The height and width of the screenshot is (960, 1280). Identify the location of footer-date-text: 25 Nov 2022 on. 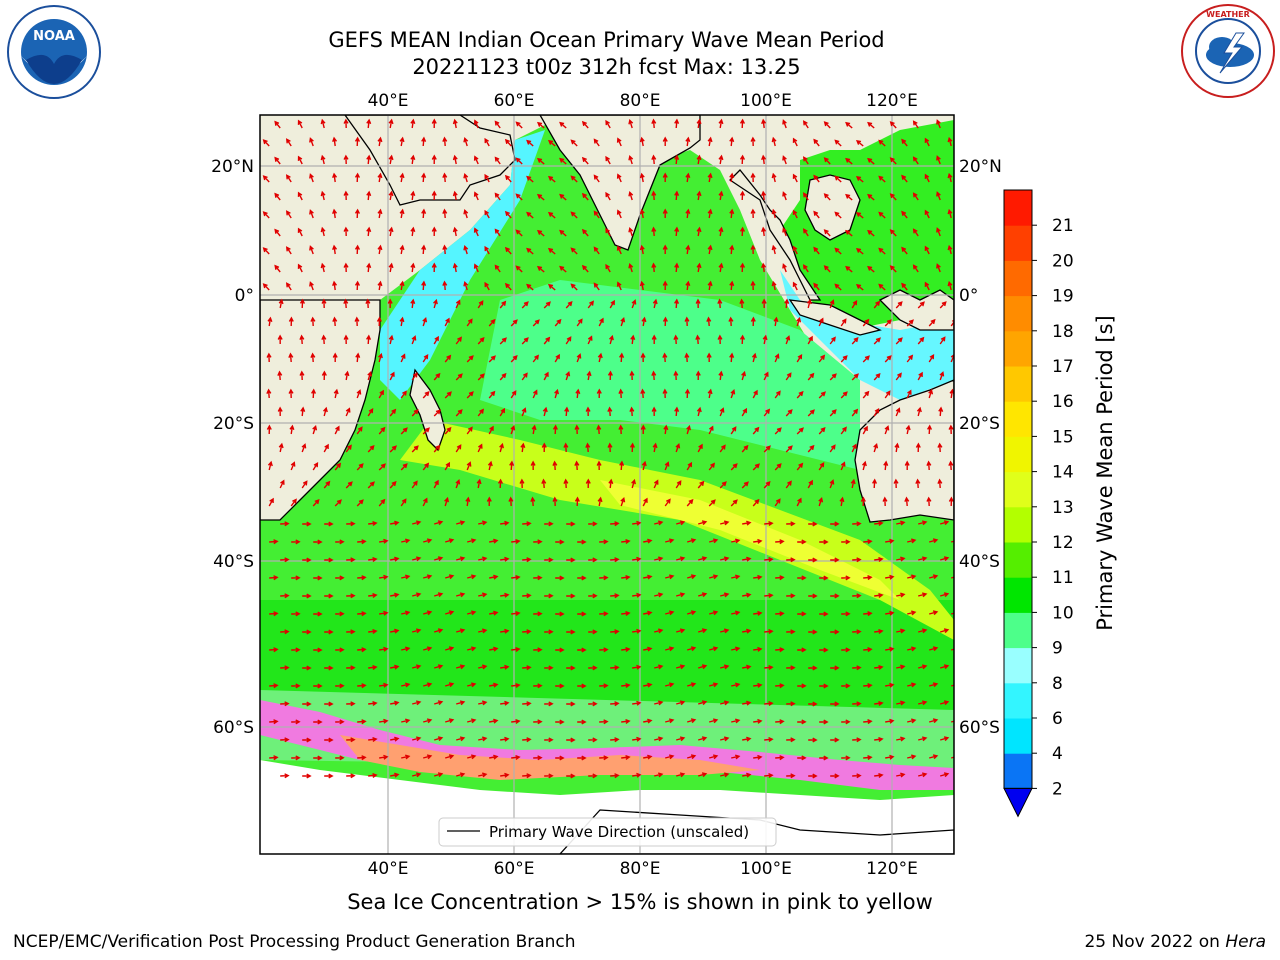
(1155, 942).